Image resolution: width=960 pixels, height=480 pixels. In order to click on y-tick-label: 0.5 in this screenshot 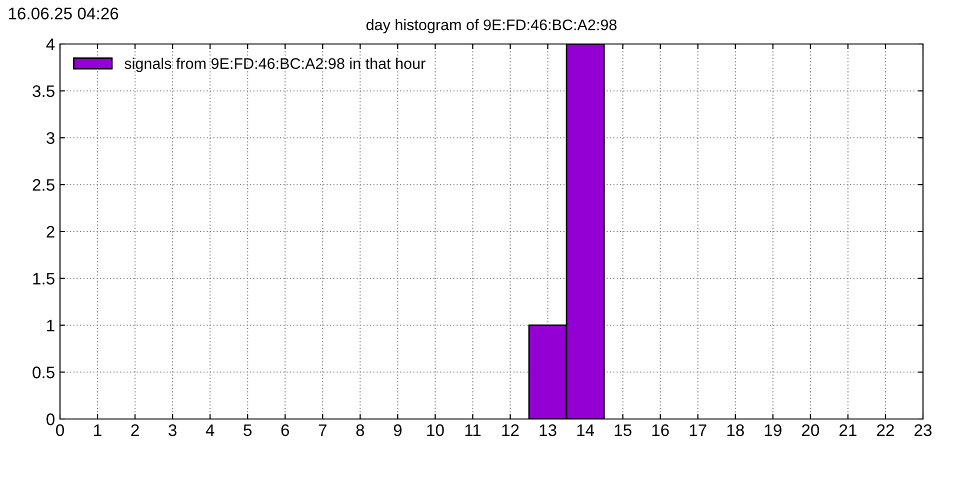, I will do `click(43, 372)`.